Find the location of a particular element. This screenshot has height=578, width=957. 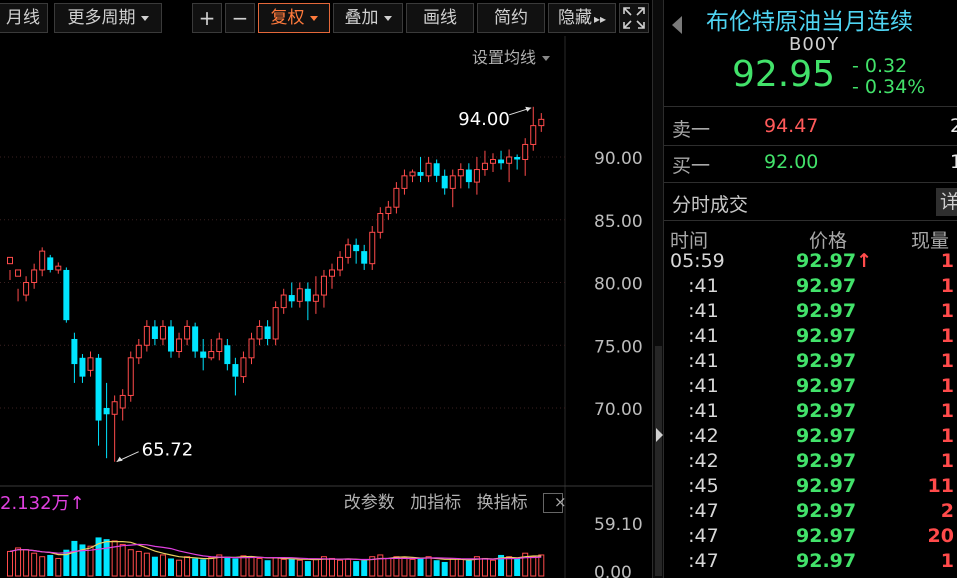

bid-row: 买一 92.00 1 is located at coordinates (810, 163).